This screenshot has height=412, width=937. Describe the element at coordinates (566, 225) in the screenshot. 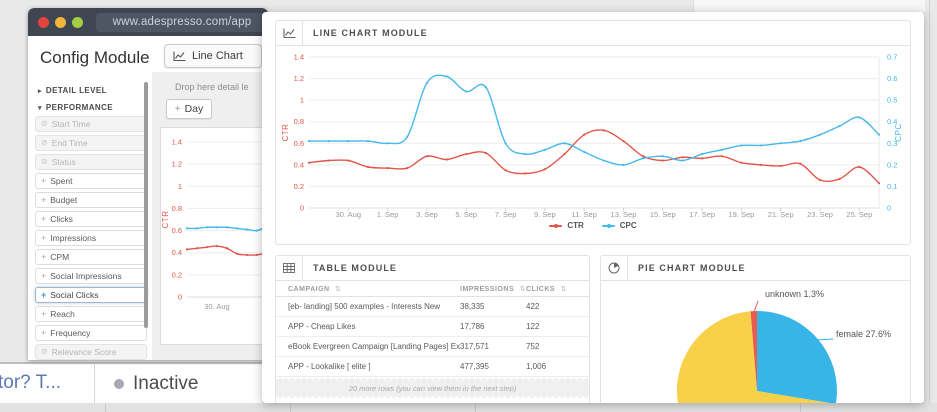

I see `legend-item-ctr: CTR` at that location.